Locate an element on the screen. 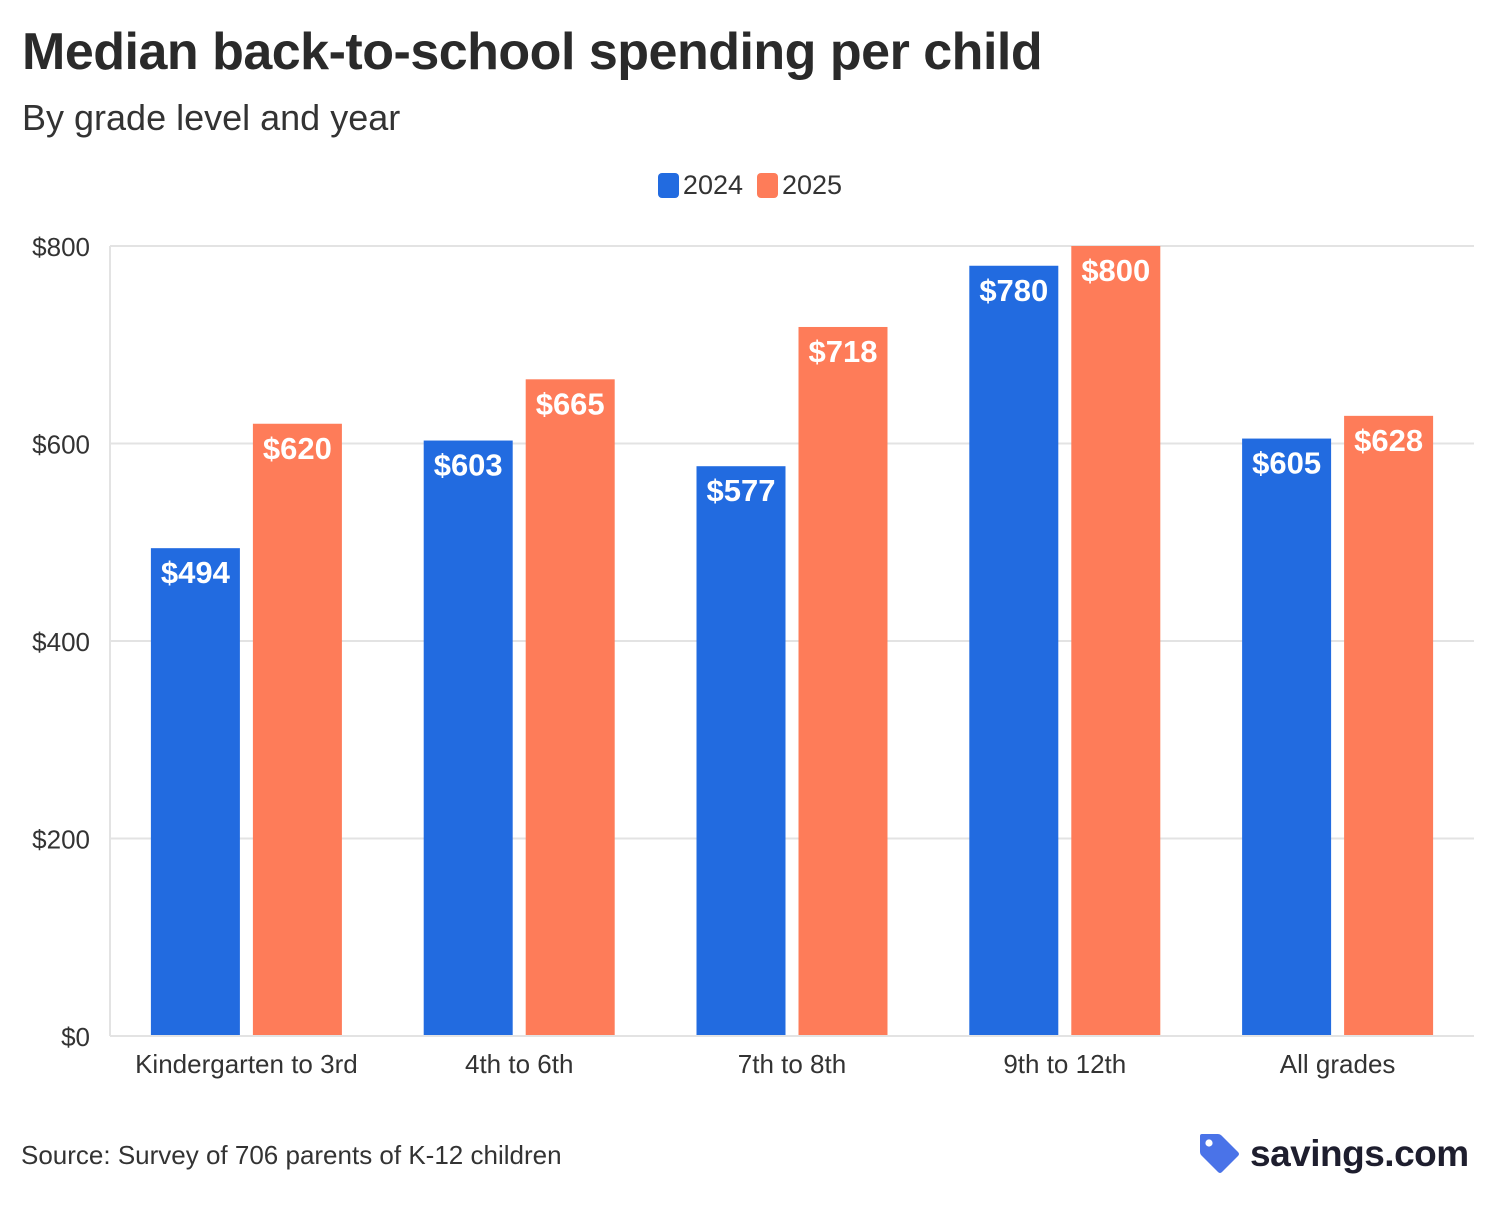  chart-subtitle: By grade level and year is located at coordinates (211, 117).